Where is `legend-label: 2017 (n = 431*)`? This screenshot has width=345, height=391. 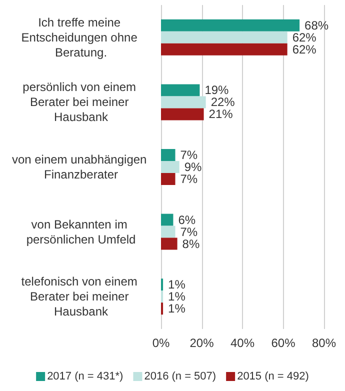 legend-label: 2017 (n = 431*) is located at coordinates (85, 376).